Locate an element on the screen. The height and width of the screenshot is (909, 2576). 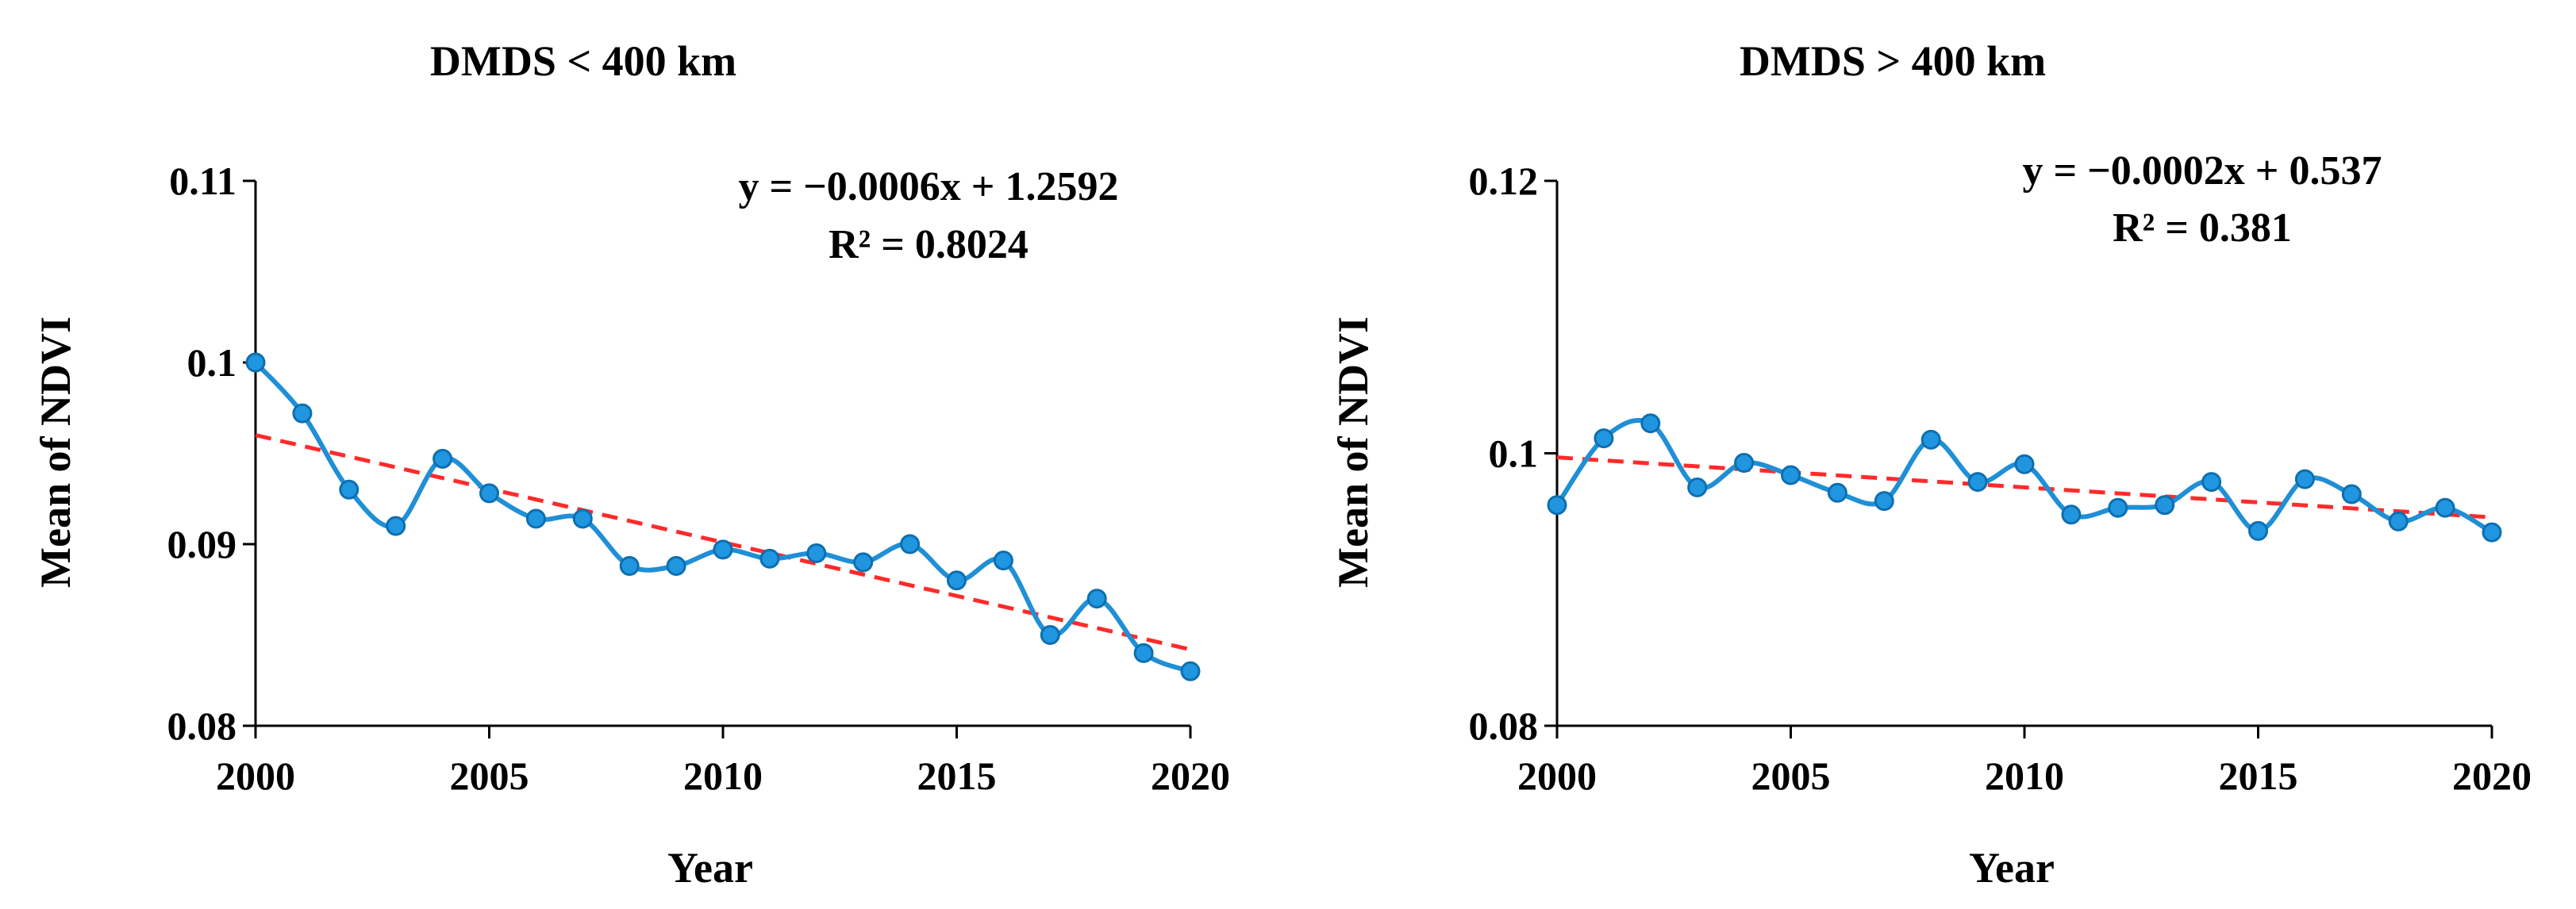
y-tick-label: 0.09 is located at coordinates (202, 544).